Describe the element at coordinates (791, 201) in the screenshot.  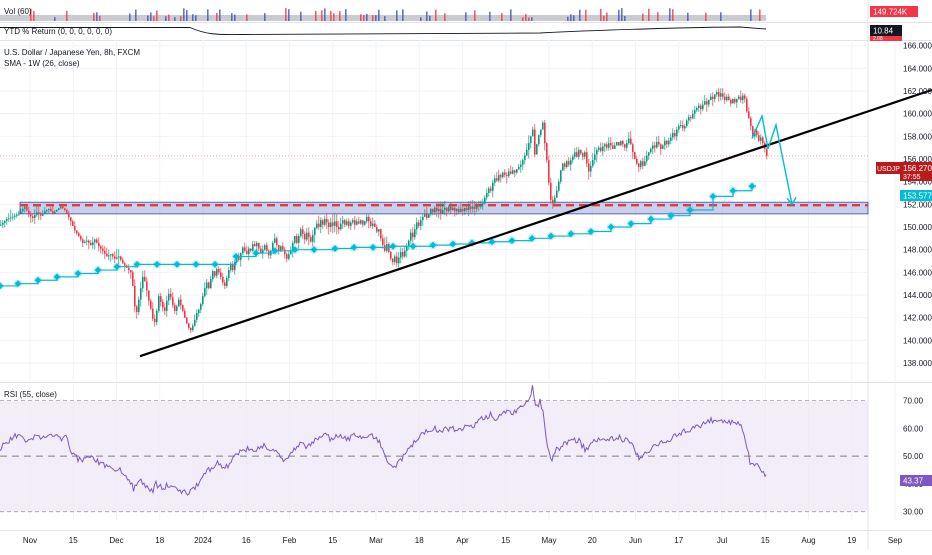
I see `projection-arrowhead` at that location.